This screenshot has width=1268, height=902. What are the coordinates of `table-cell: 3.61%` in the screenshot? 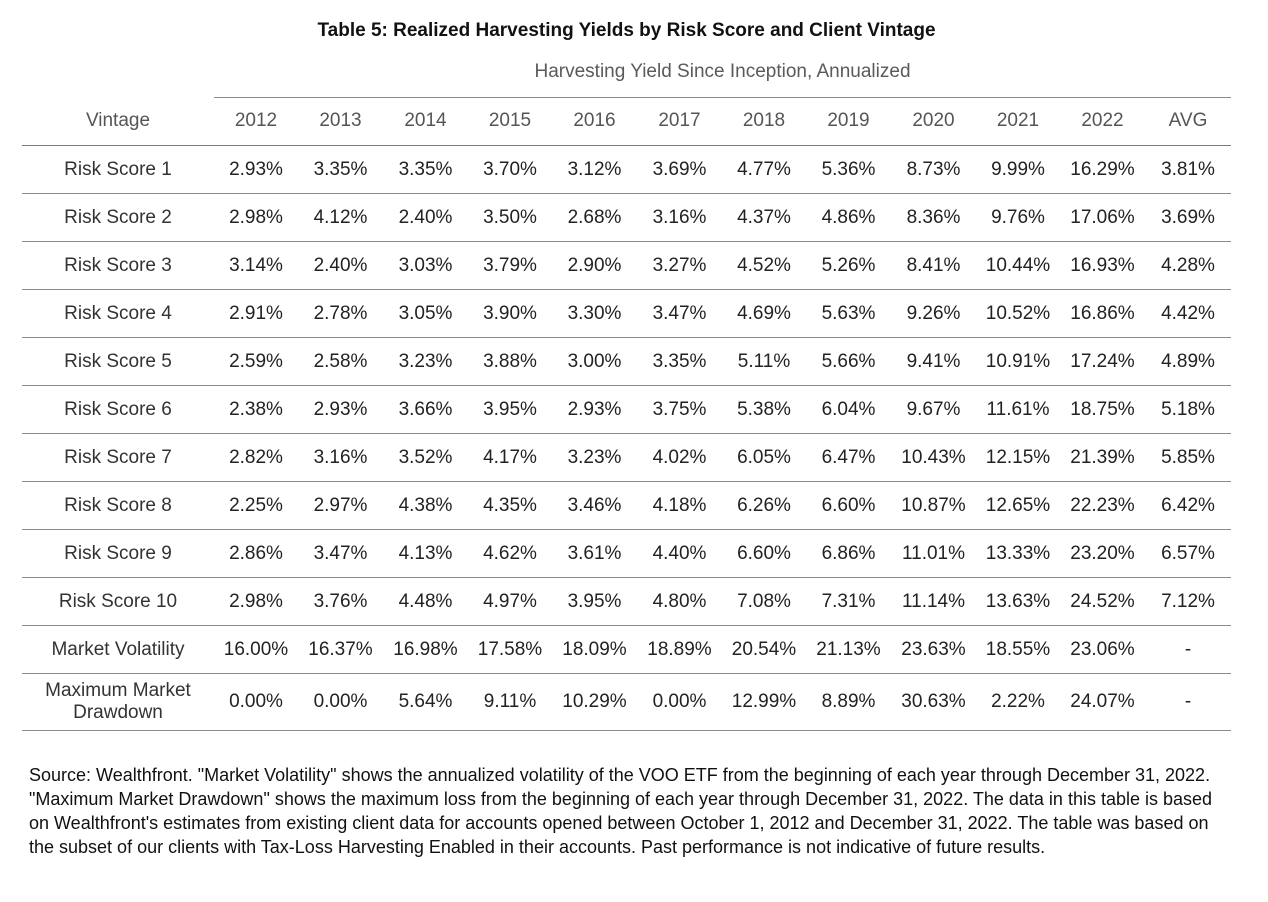 It's located at (594, 553).